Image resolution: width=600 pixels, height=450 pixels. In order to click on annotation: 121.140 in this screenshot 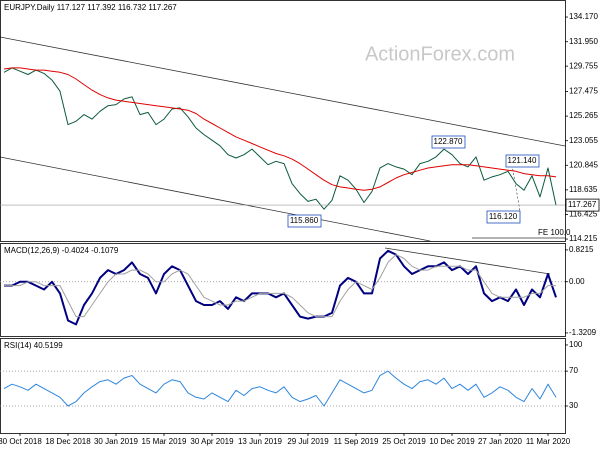, I will do `click(522, 160)`.